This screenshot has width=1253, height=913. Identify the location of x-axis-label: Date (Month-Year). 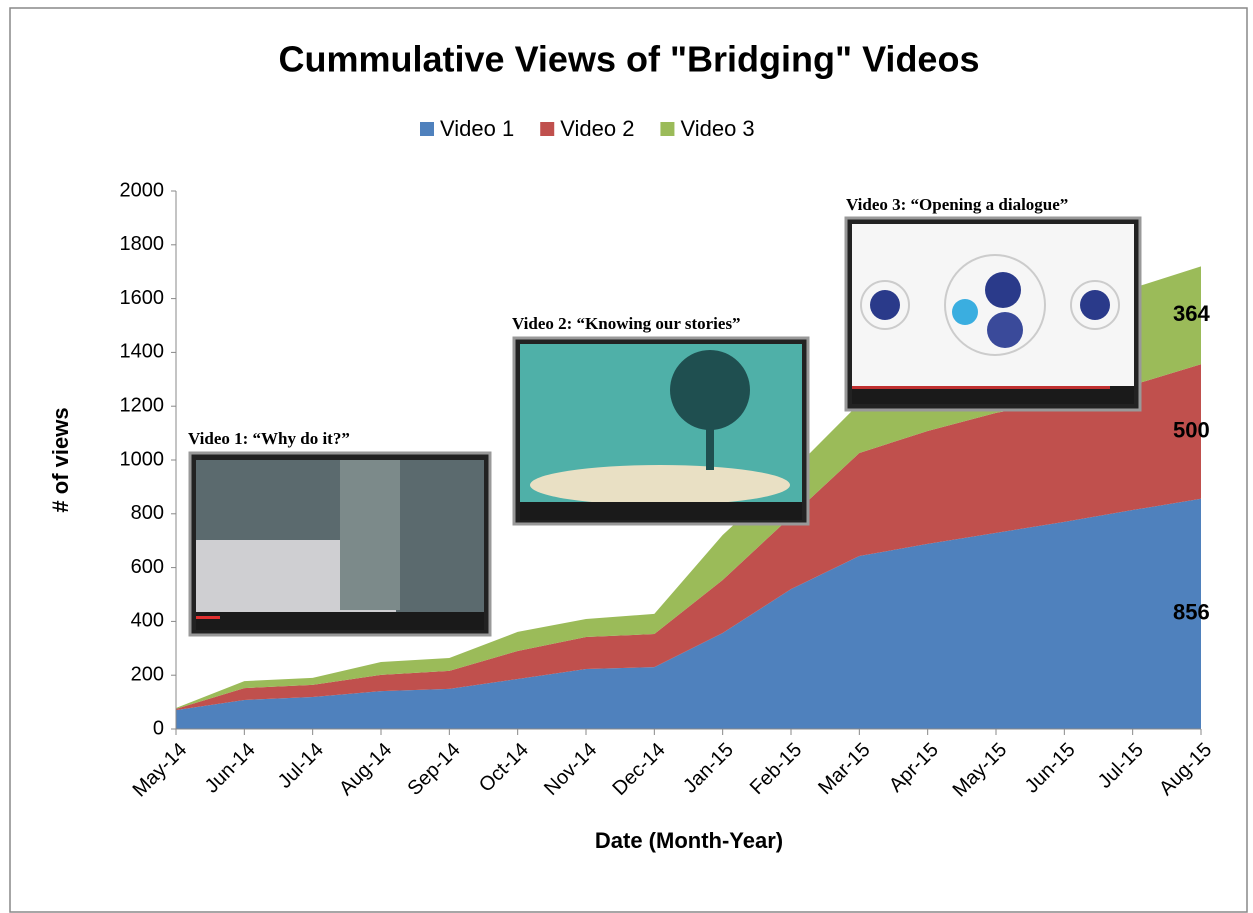
(689, 840).